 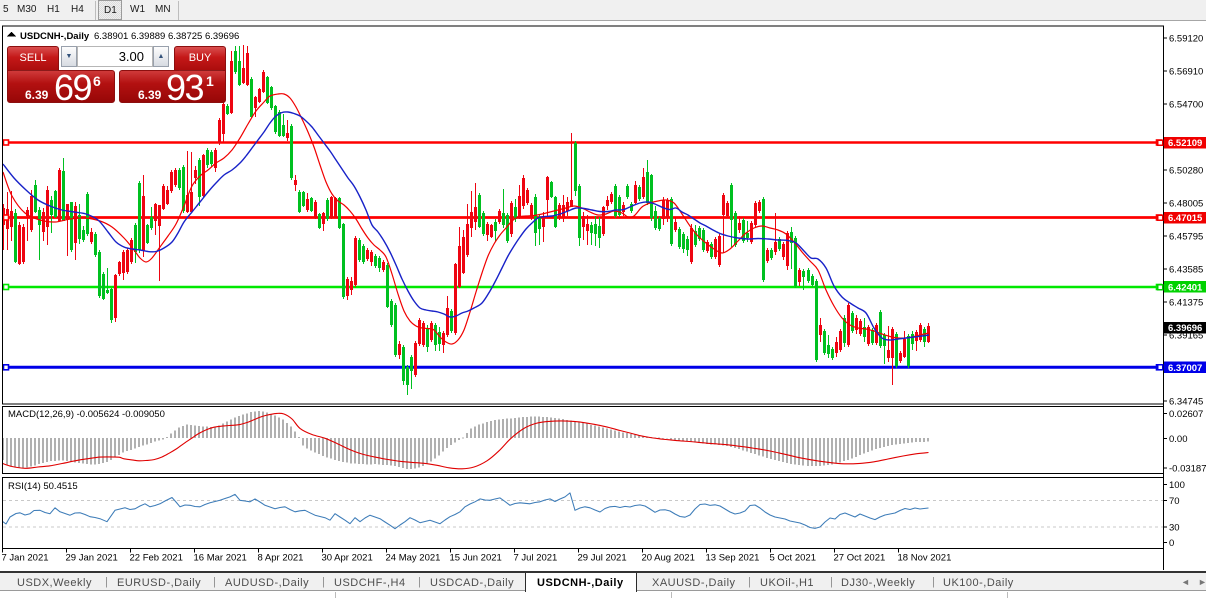 I want to click on svg-text: 24 May 2021, so click(x=413, y=558).